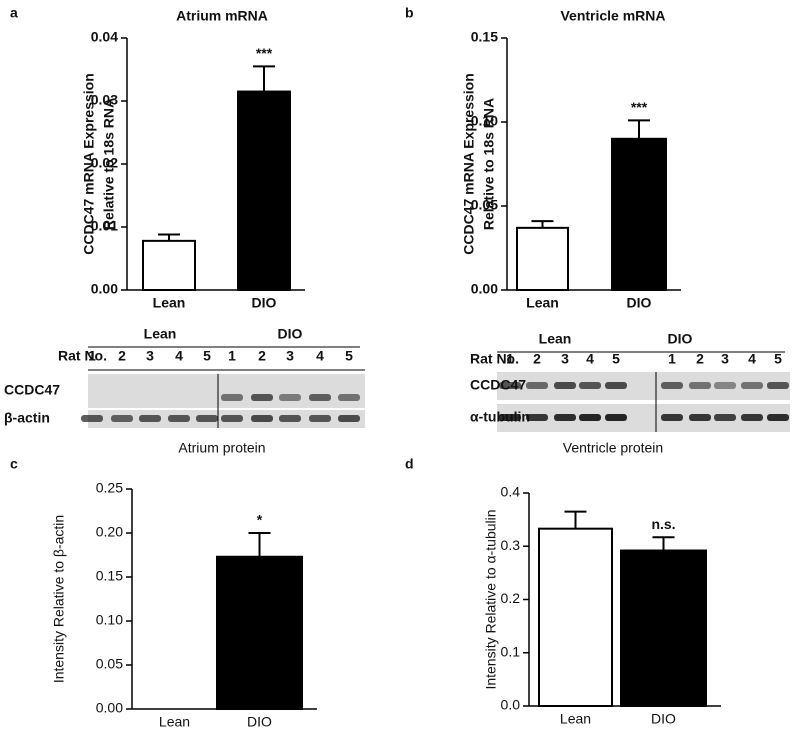  What do you see at coordinates (109, 488) in the screenshot?
I see `y-tick-label: 0.25` at bounding box center [109, 488].